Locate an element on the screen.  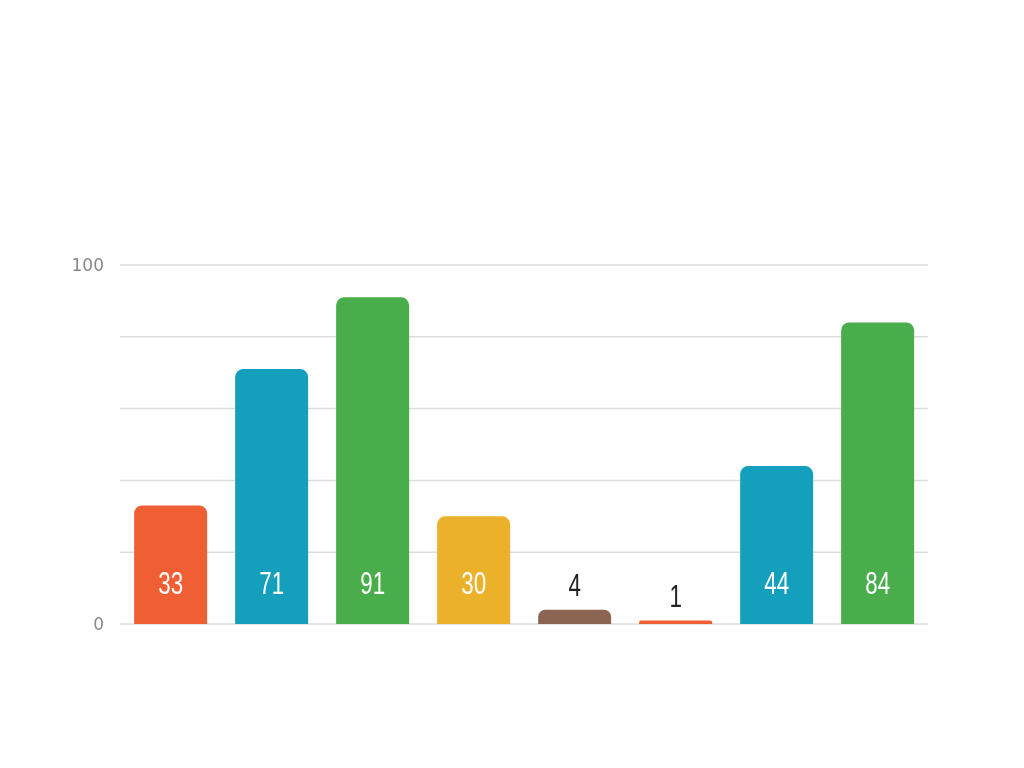
y-tick-label: 100 is located at coordinates (87, 265).